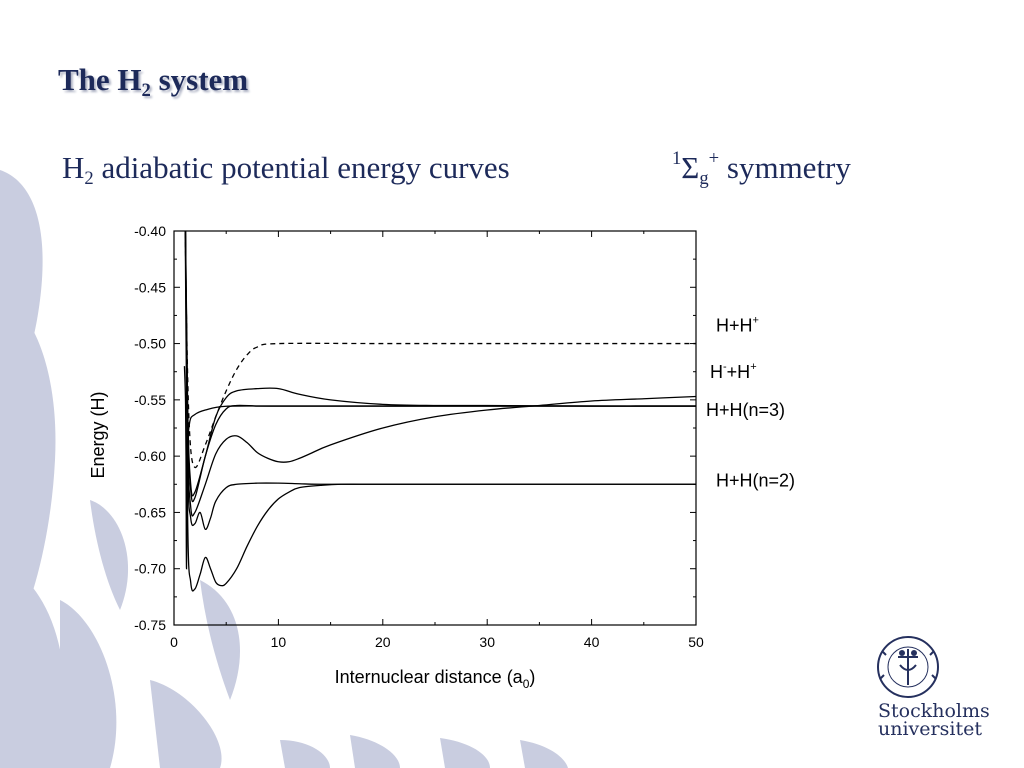 This screenshot has height=768, width=1024. What do you see at coordinates (150, 456) in the screenshot?
I see `y-tick-label: -0.60` at bounding box center [150, 456].